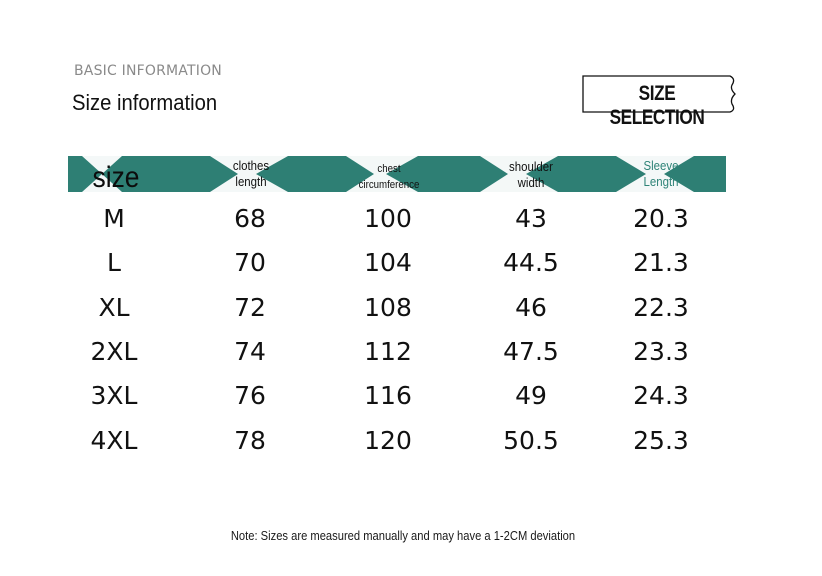  I want to click on cell-chest: 108, so click(388, 307).